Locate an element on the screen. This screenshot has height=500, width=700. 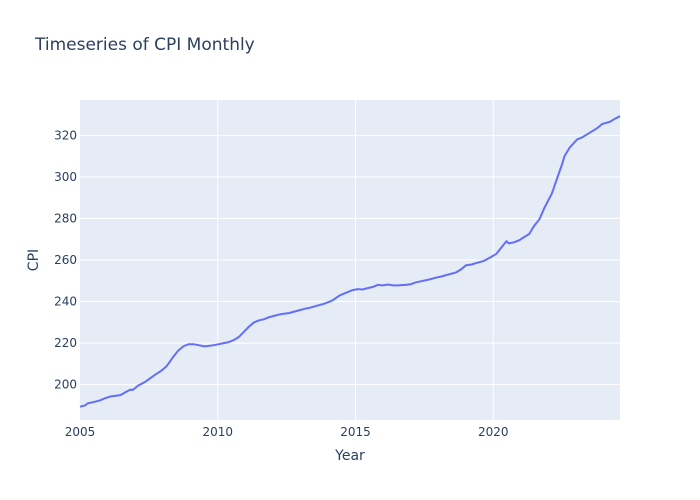
x-tick-label: 2020 is located at coordinates (493, 432).